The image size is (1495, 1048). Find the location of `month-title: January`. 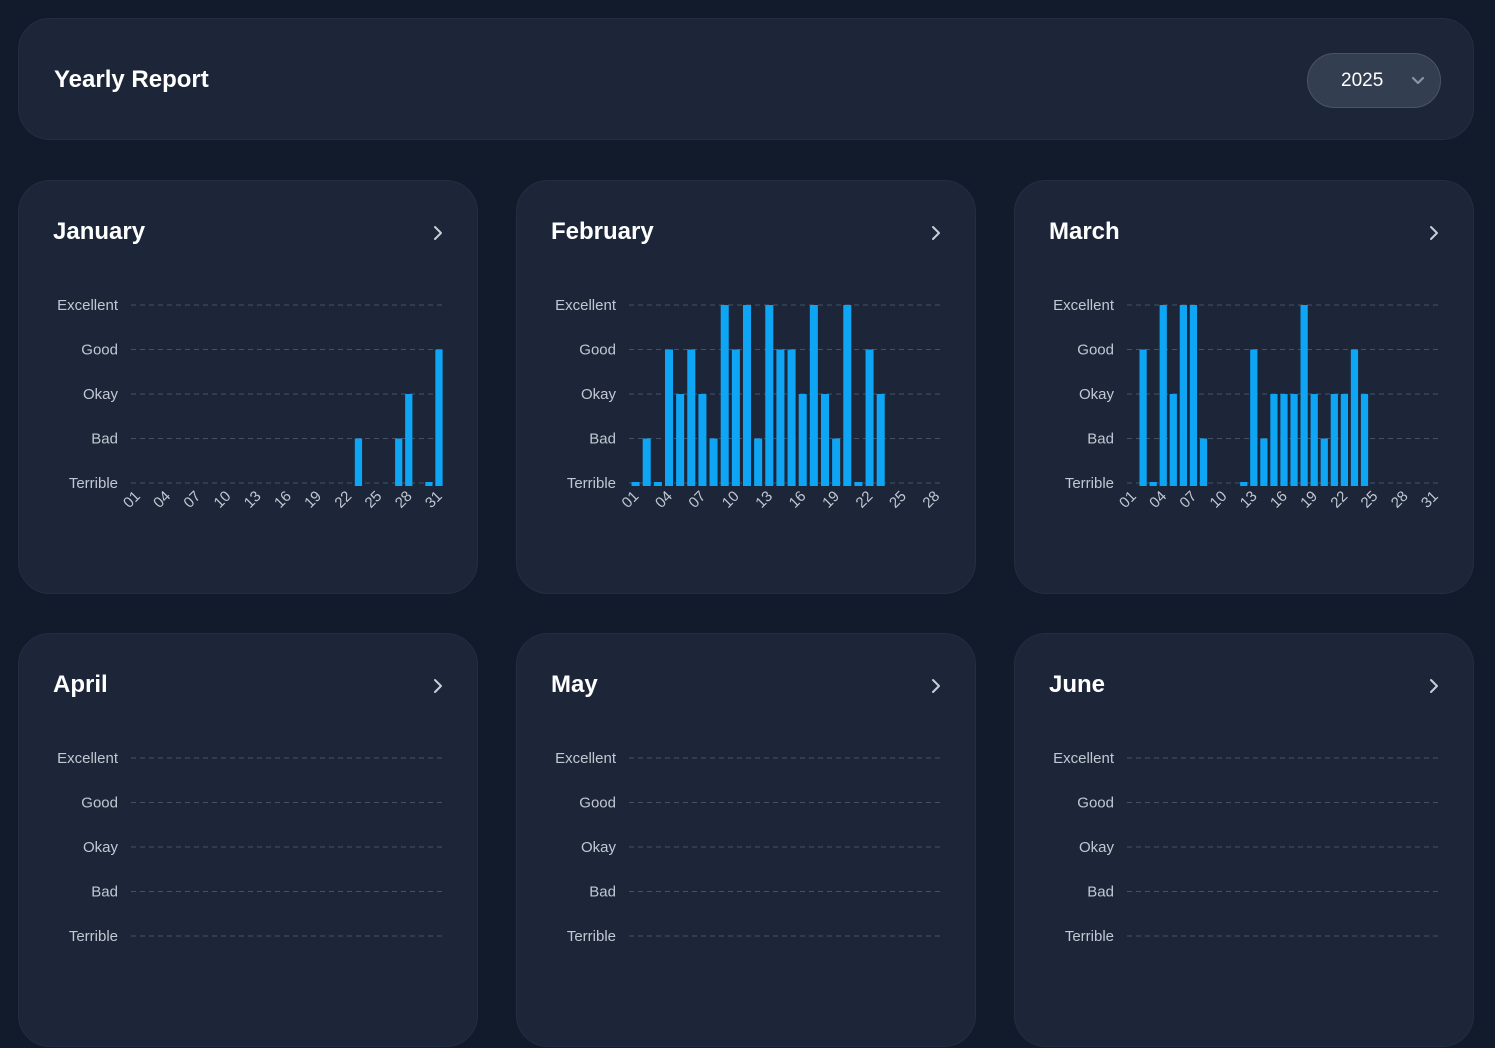

month-title: January is located at coordinates (99, 231).